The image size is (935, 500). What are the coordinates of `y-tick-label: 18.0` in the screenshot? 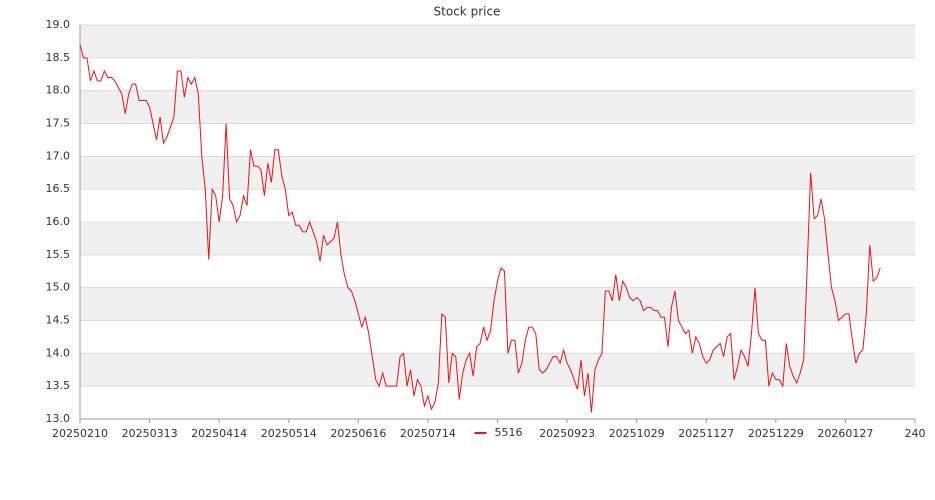 It's located at (58, 90).